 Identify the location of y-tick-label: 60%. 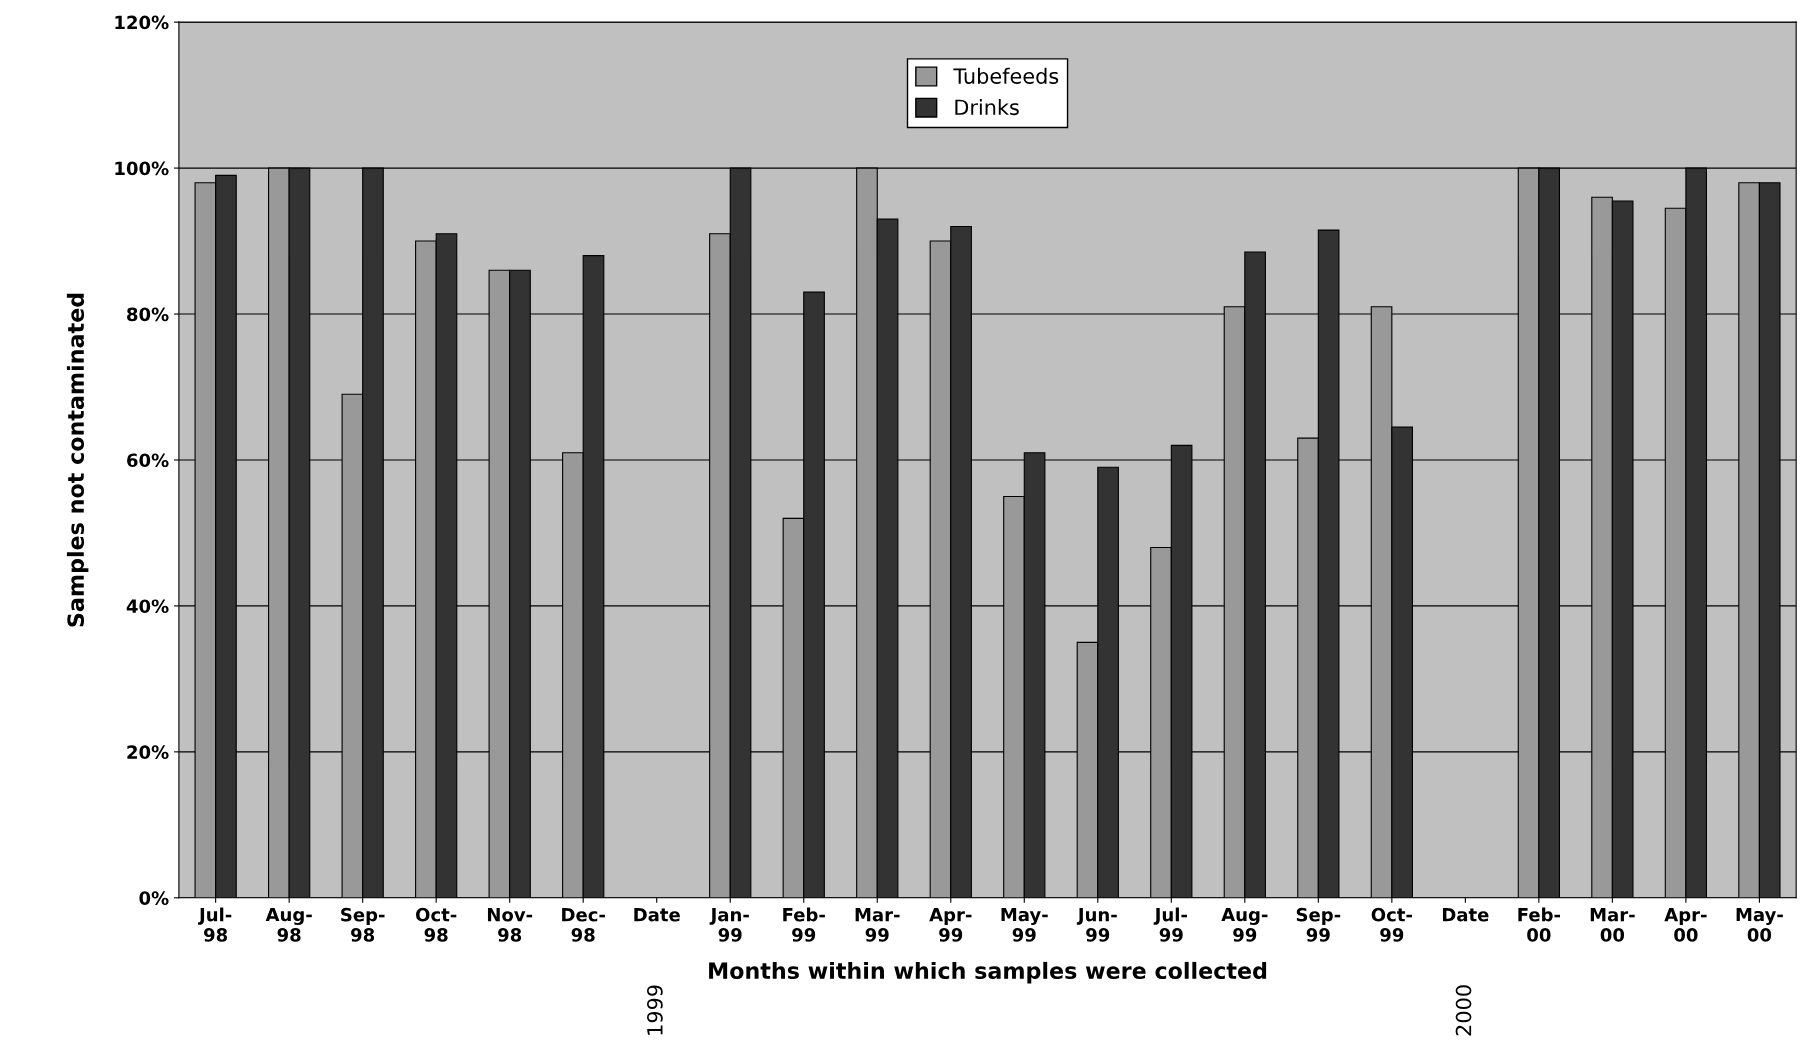
(148, 460).